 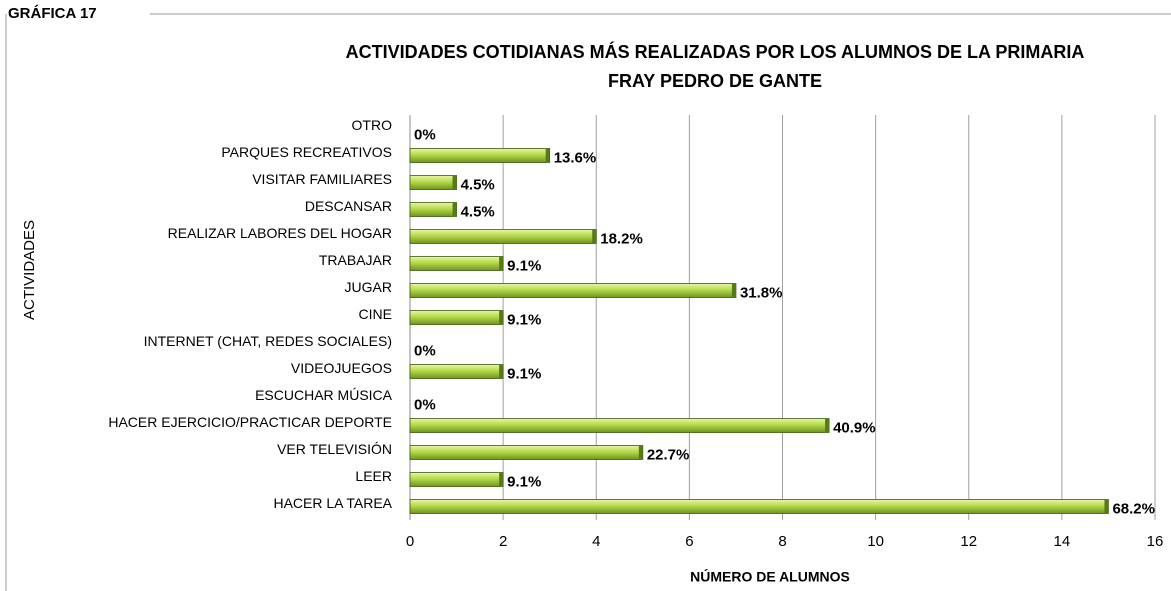 What do you see at coordinates (348, 206) in the screenshot?
I see `y-tick-label: DESCANSAR` at bounding box center [348, 206].